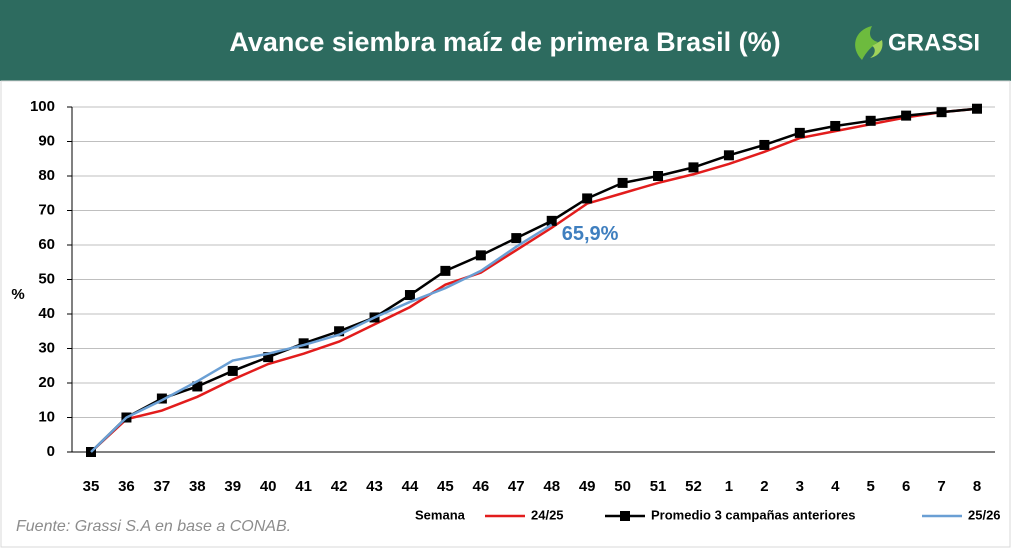 The width and height of the screenshot is (1011, 548). Describe the element at coordinates (480, 486) in the screenshot. I see `x-tick-label: 46` at that location.